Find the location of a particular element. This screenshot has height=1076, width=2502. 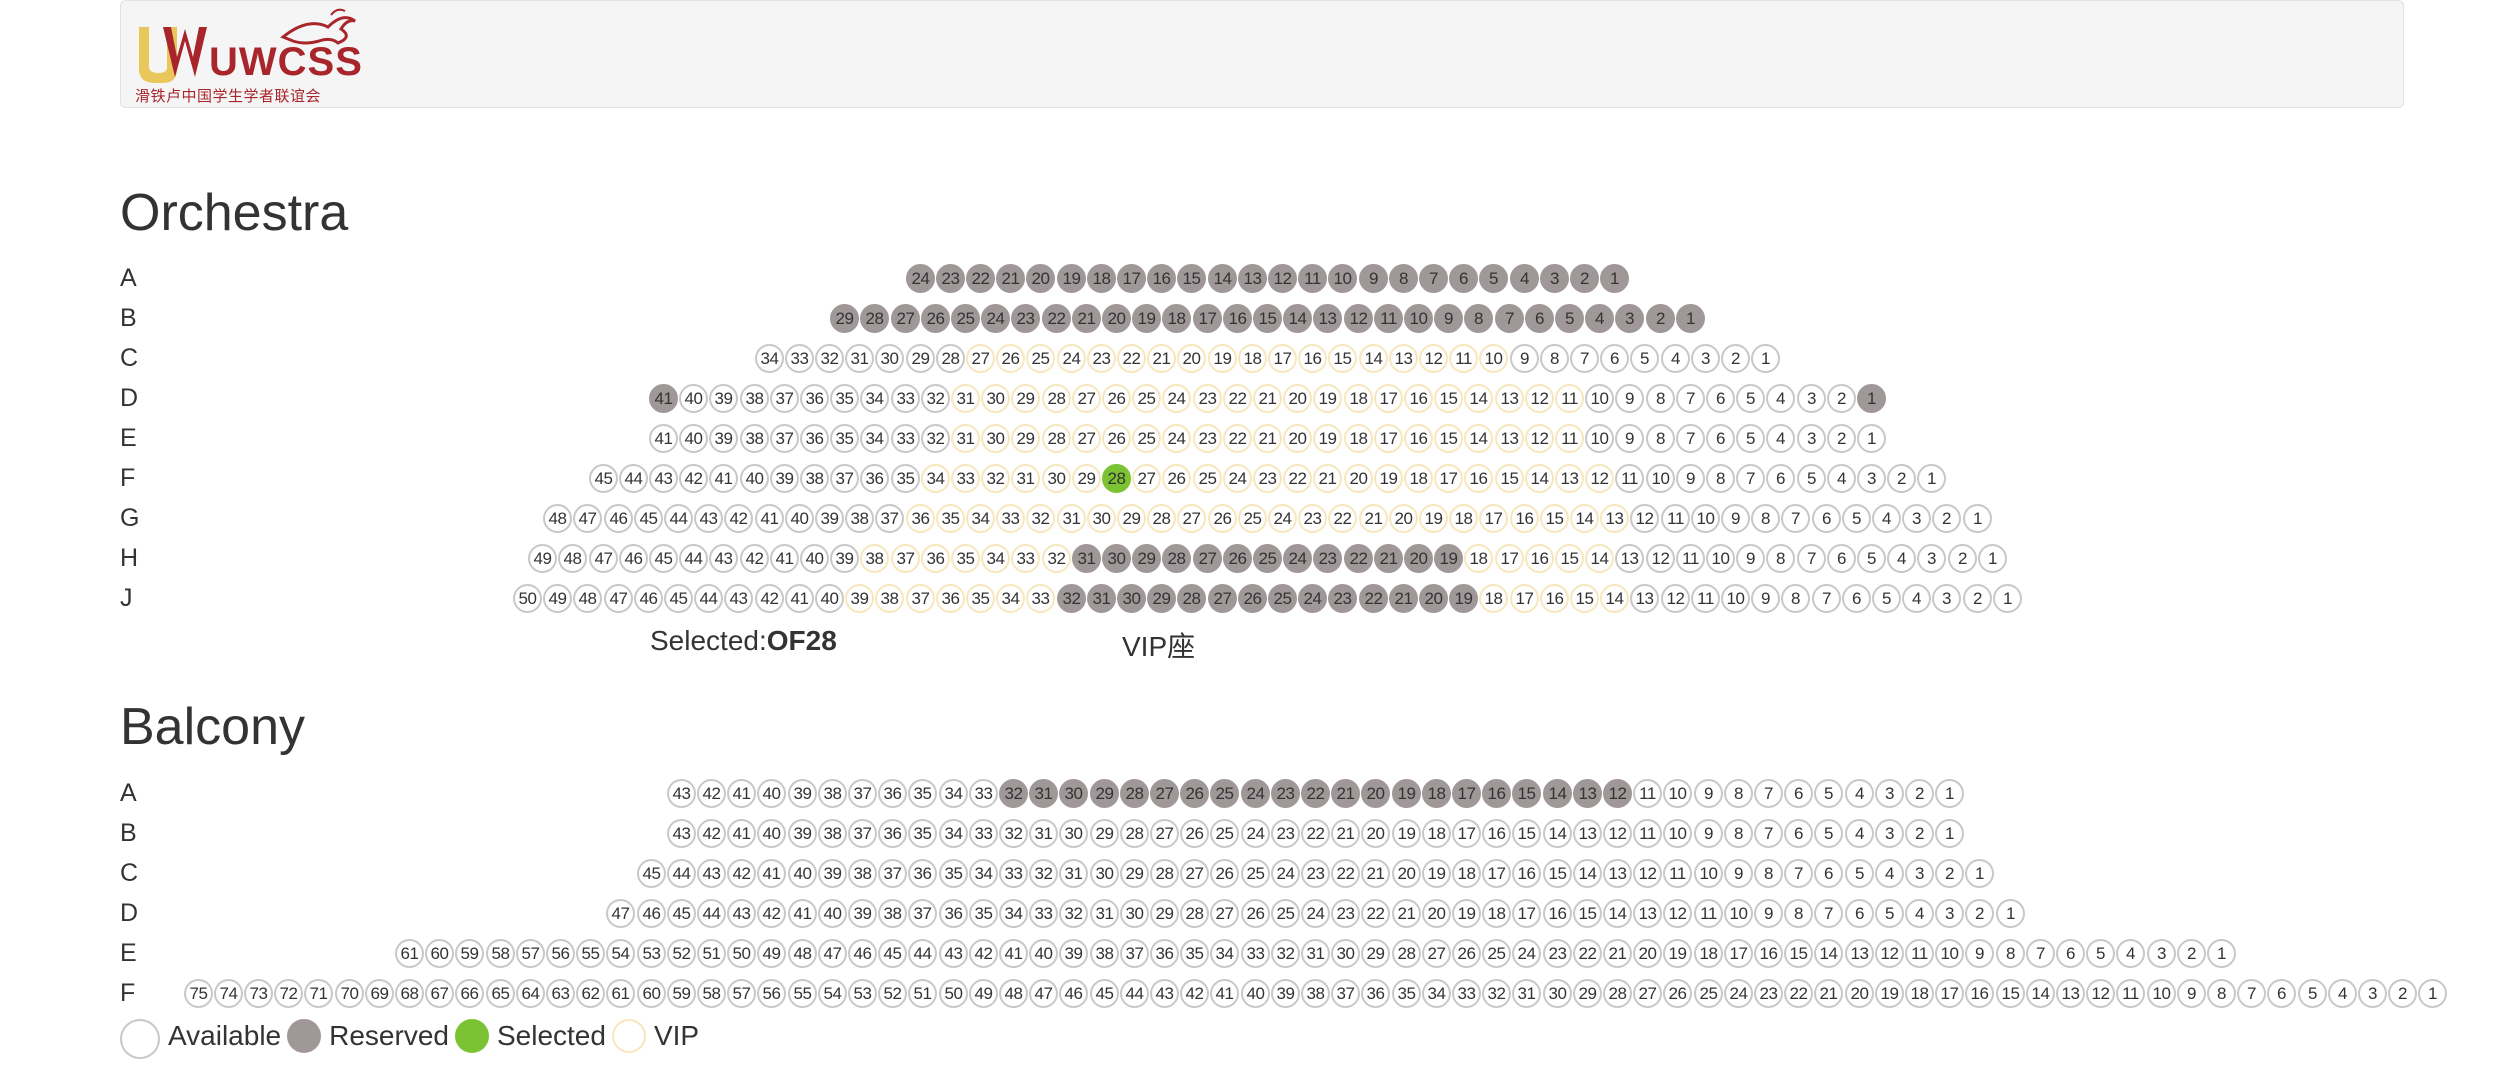

orchestra-seat-d23: 23 is located at coordinates (1207, 398).